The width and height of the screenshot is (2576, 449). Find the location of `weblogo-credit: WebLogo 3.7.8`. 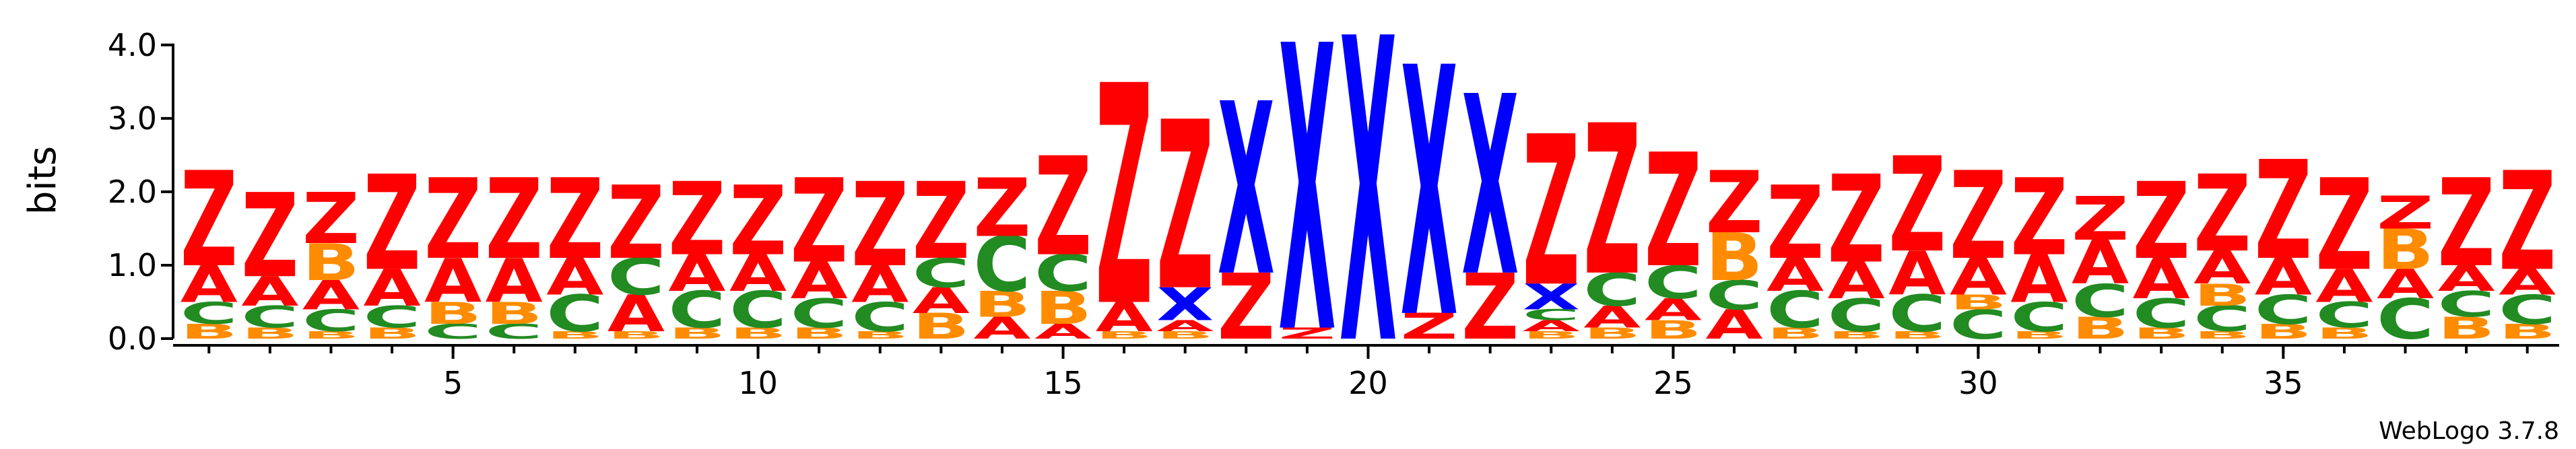

weblogo-credit: WebLogo 3.7.8 is located at coordinates (2469, 431).